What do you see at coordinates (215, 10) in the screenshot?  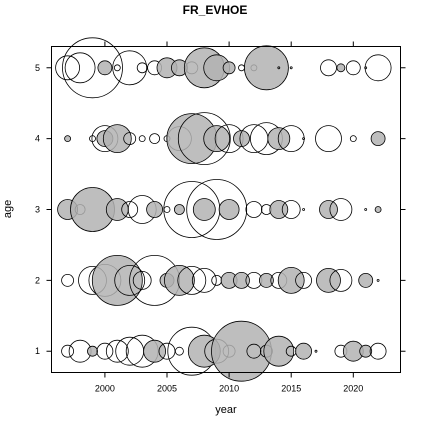 I see `chart-title: FR_EVHOE` at bounding box center [215, 10].